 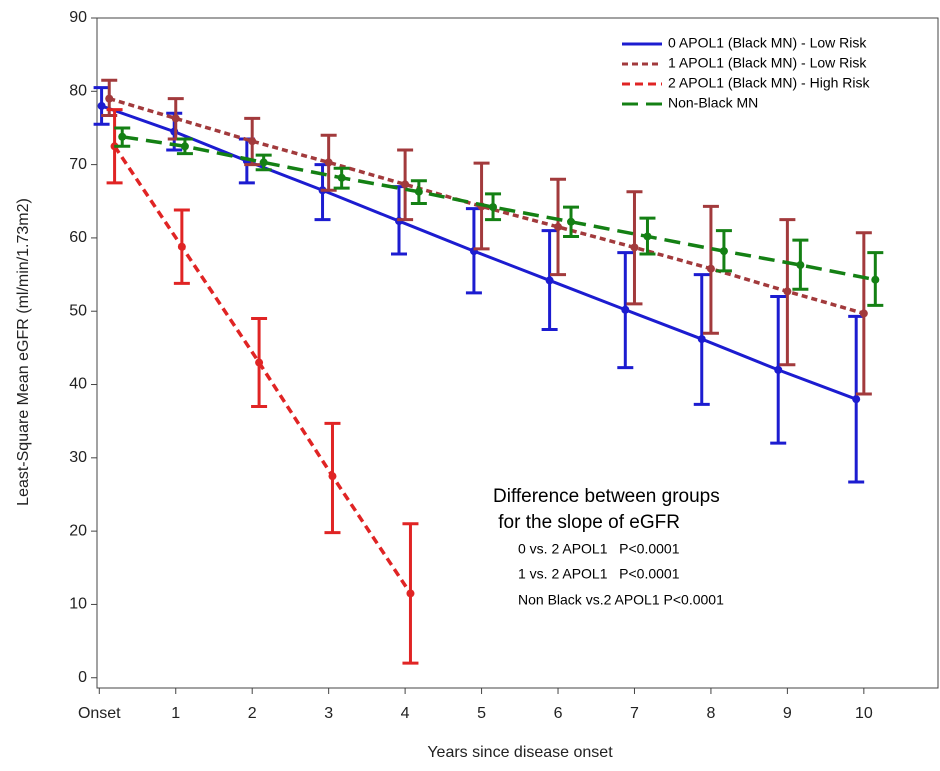 What do you see at coordinates (252, 713) in the screenshot?
I see `x-tick-label: 2` at bounding box center [252, 713].